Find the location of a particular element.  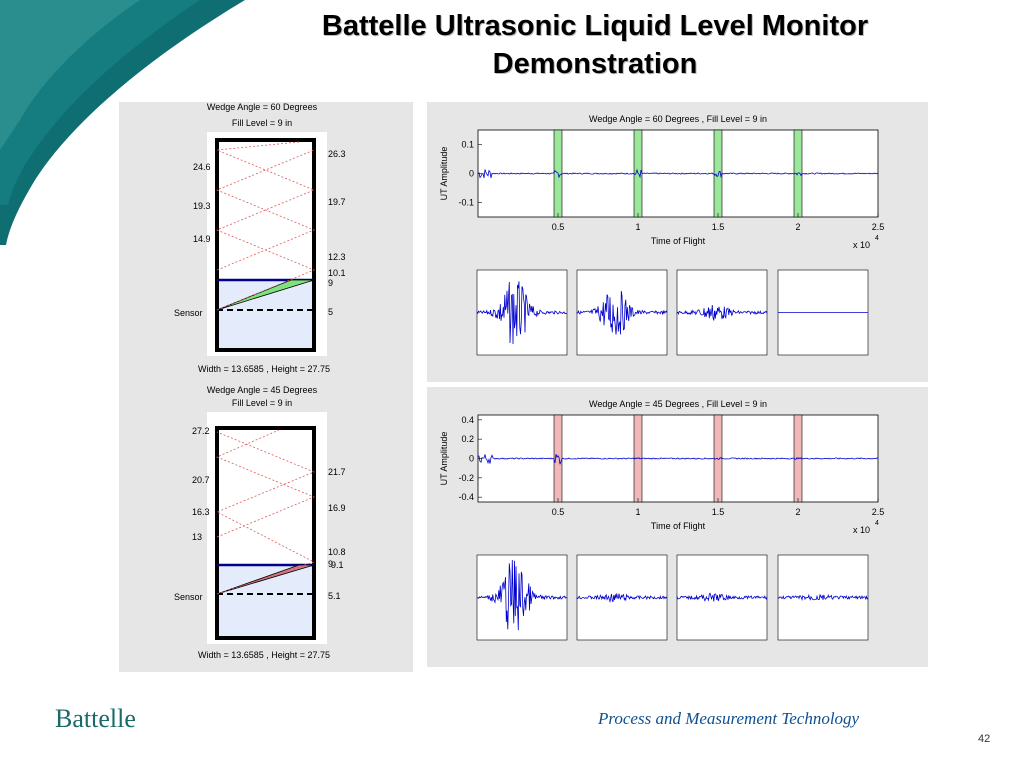

tank45-right-label: 10.8 is located at coordinates (337, 552).